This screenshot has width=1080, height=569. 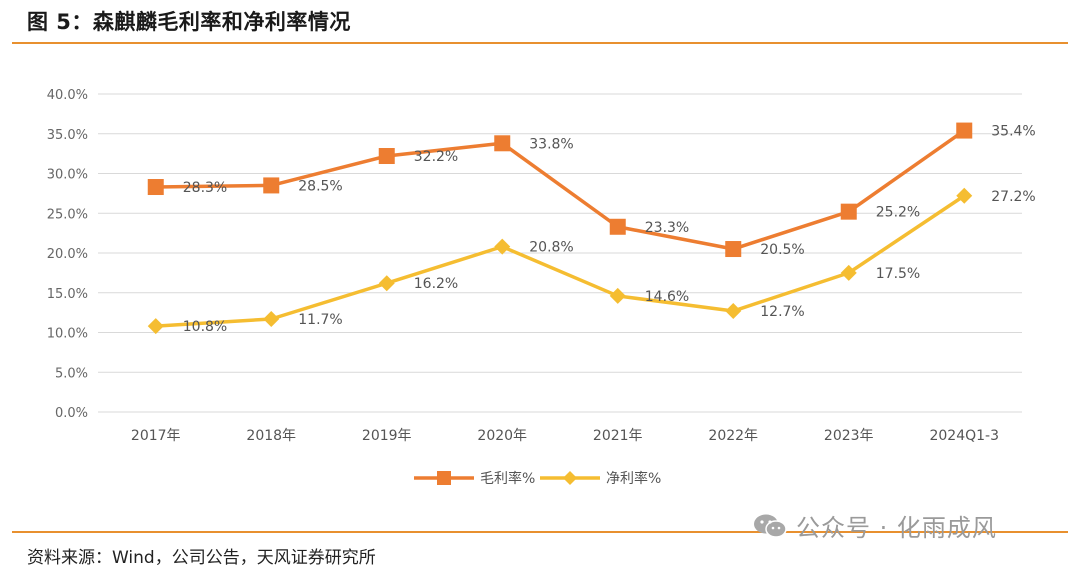 I want to click on bottom-divider, so click(x=540, y=532).